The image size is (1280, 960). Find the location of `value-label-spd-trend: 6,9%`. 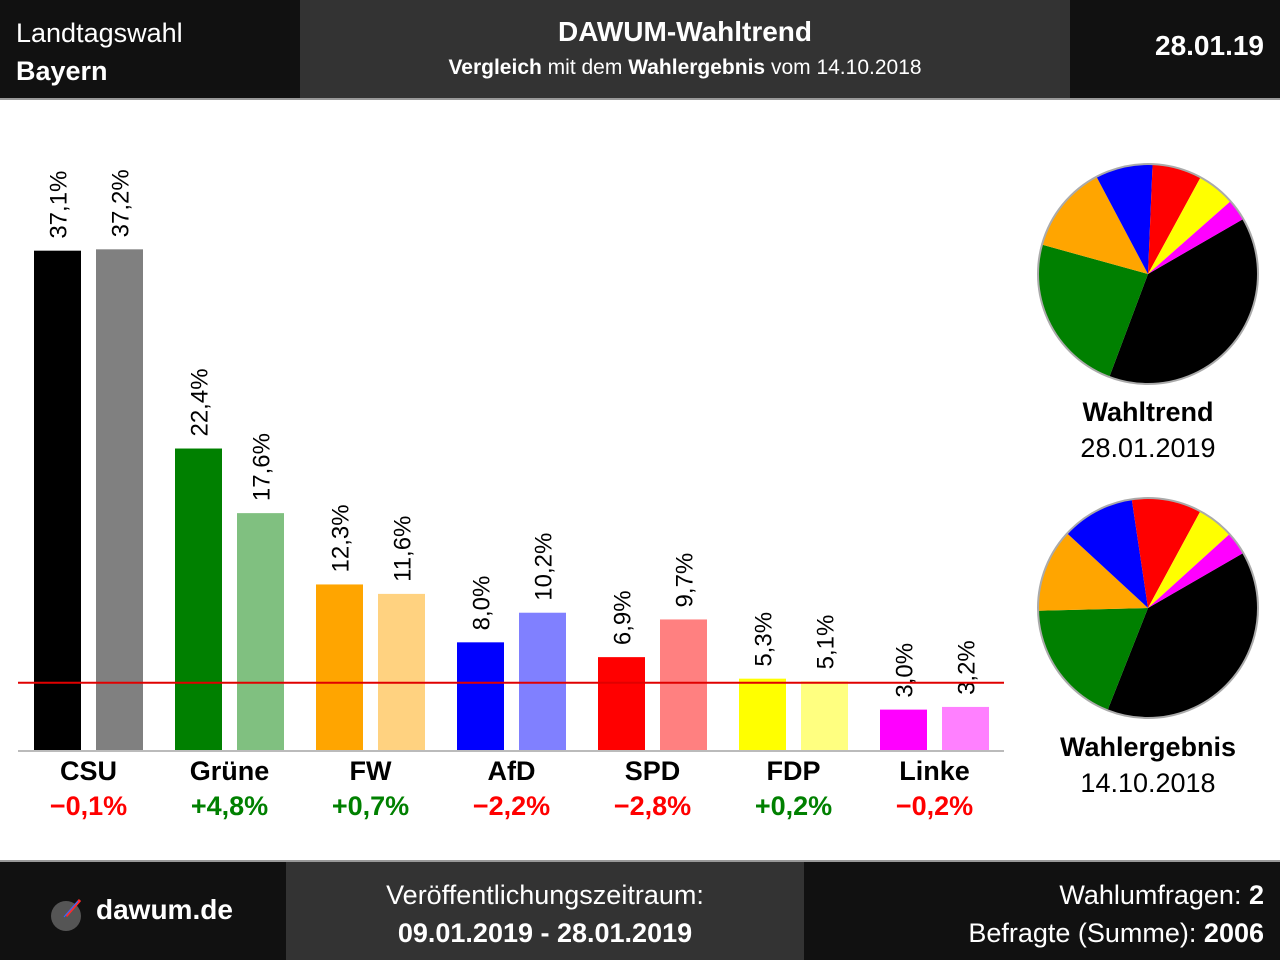

value-label-spd-trend: 6,9% is located at coordinates (623, 617).